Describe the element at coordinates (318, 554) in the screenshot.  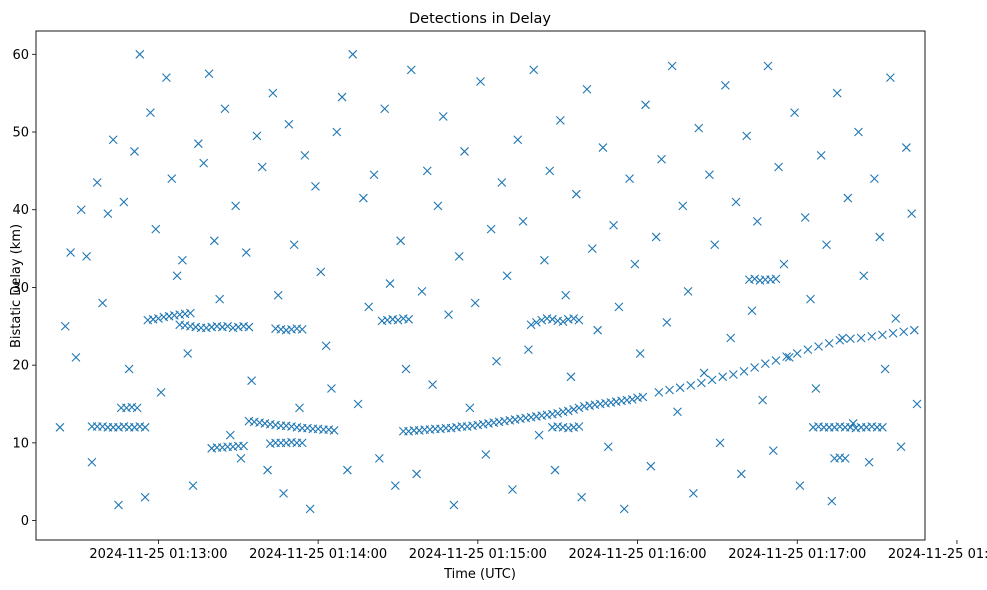
I see `x-tick-label: 2024-11-25 01:14:00` at that location.